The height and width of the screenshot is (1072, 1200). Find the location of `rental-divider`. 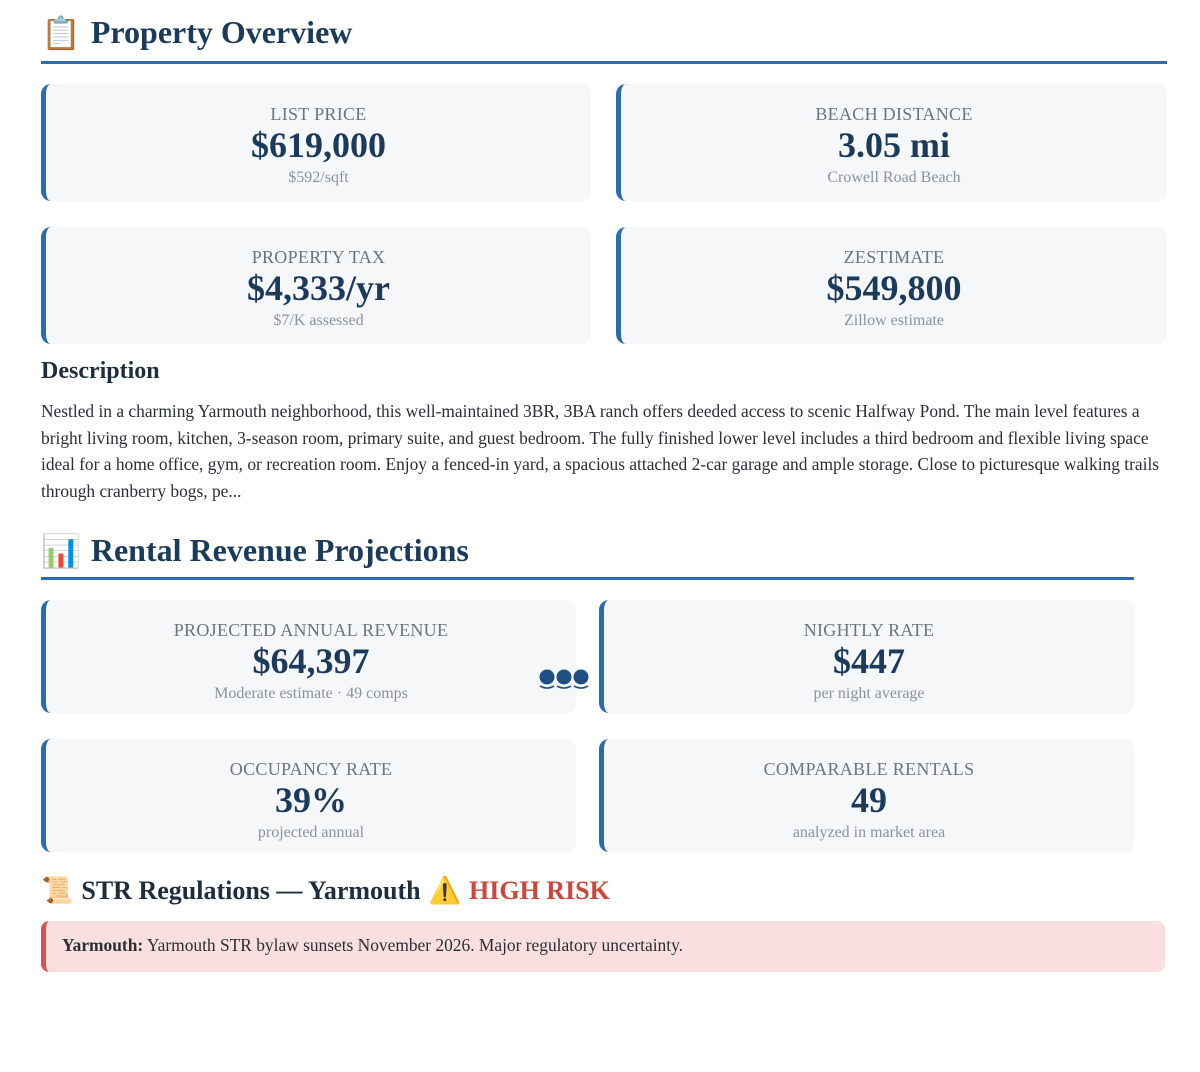

rental-divider is located at coordinates (587, 578).